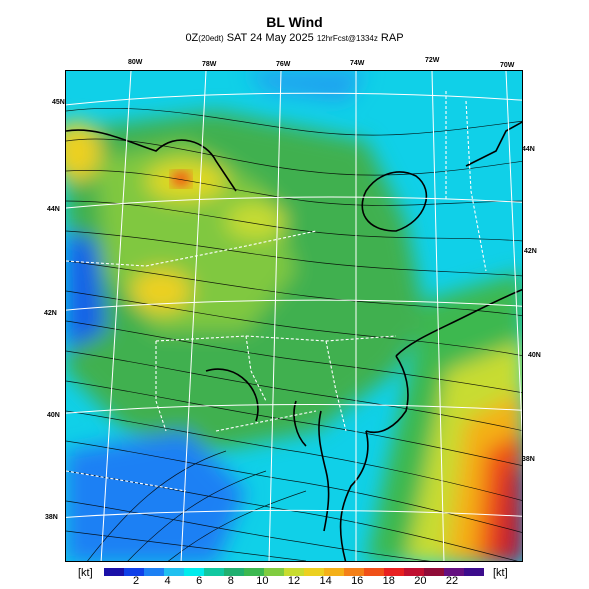 Image resolution: width=589 pixels, height=589 pixels. What do you see at coordinates (388, 581) in the screenshot?
I see `legend-tick-label: 18` at bounding box center [388, 581].